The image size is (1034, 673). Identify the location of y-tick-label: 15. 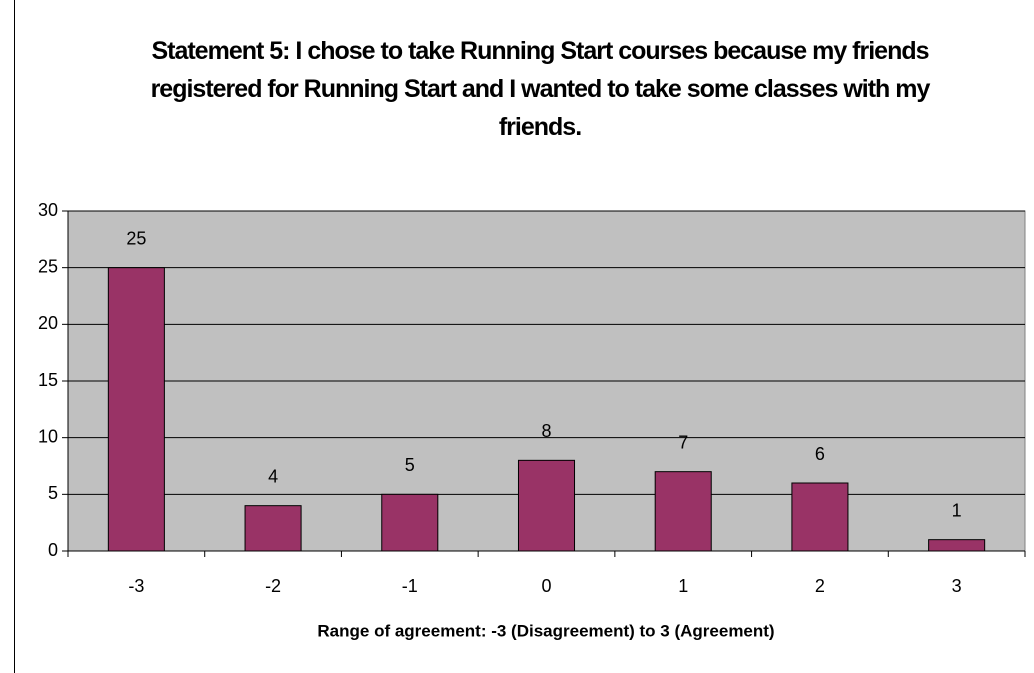
(48, 380).